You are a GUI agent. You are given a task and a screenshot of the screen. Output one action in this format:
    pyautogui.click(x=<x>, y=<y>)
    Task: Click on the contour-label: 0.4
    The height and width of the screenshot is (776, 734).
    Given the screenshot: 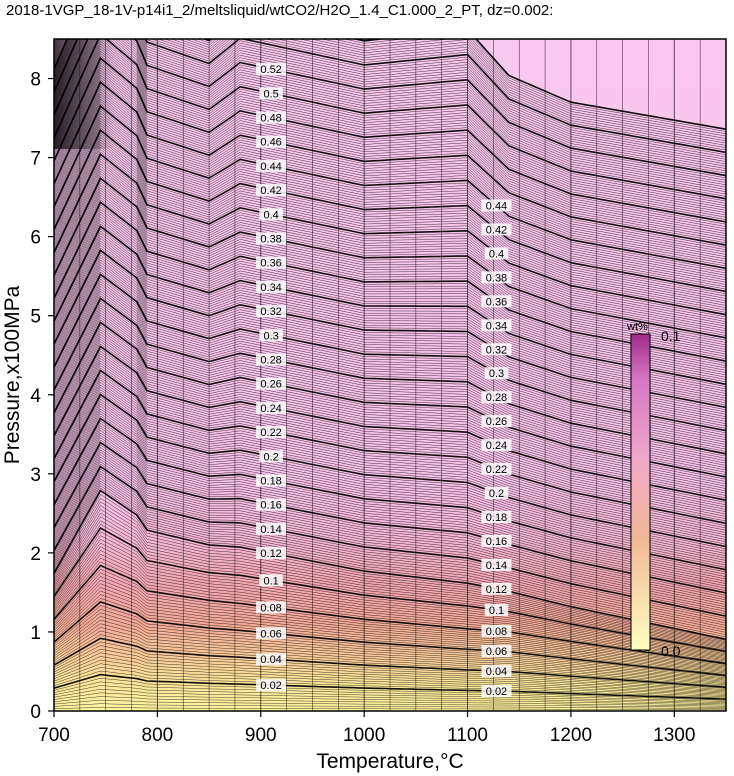 What is the action you would take?
    pyautogui.click(x=270, y=215)
    